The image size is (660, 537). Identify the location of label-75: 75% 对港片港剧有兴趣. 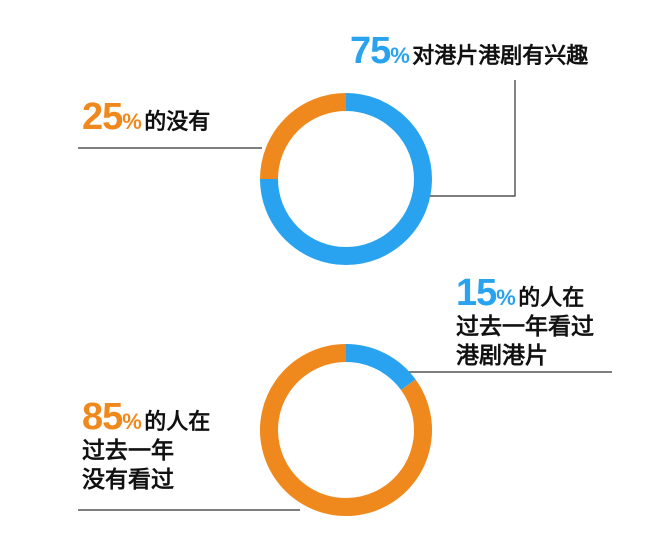
(469, 51).